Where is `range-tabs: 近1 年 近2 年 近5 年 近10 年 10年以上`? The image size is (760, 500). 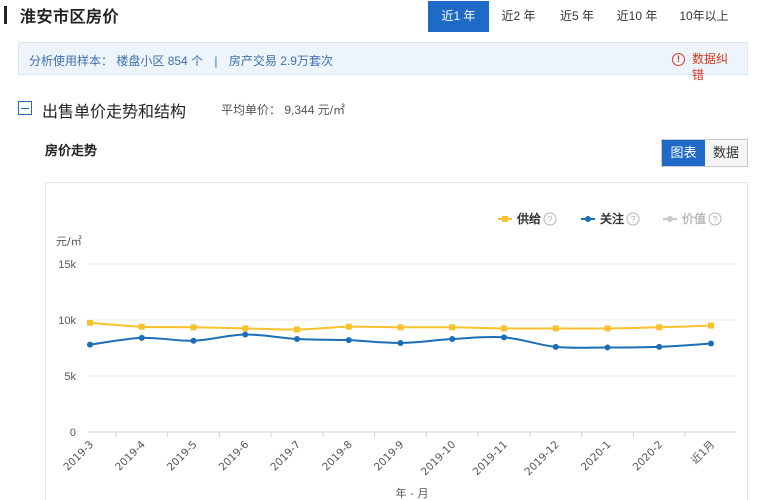
range-tabs: 近1 年 近2 年 近5 年 近10 年 10年以上 is located at coordinates (584, 16).